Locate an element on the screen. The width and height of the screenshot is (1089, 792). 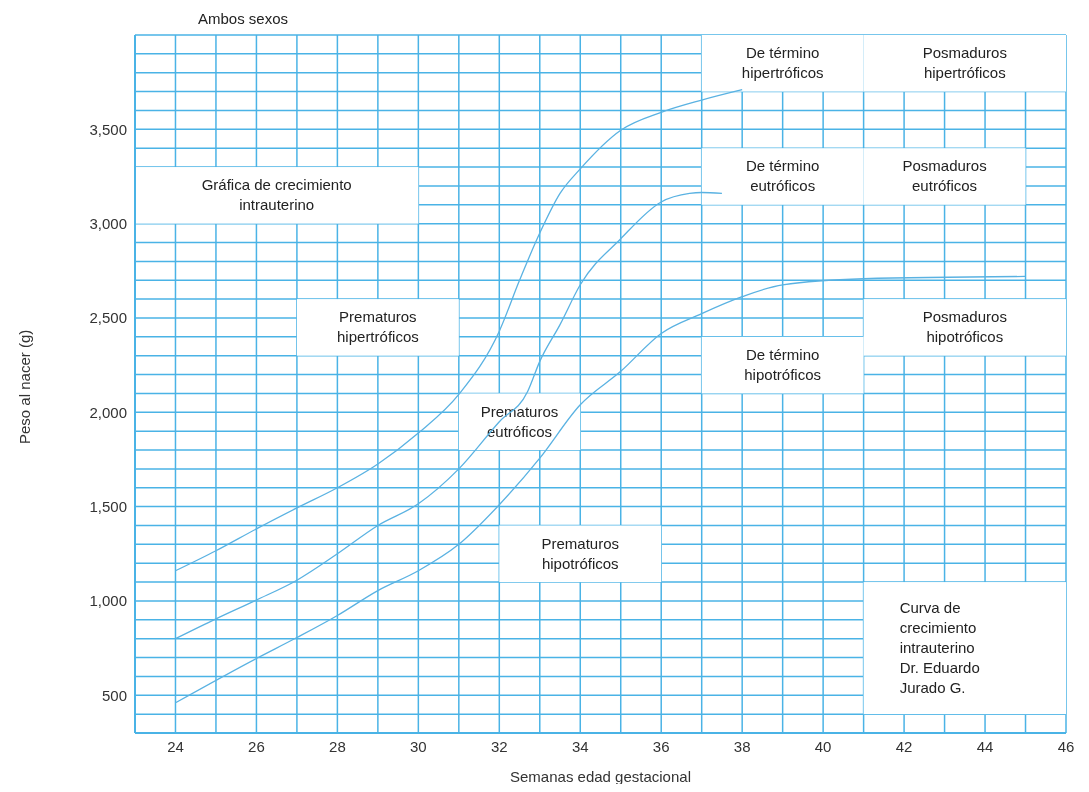
y-tick-label: 2,000 is located at coordinates (108, 412).